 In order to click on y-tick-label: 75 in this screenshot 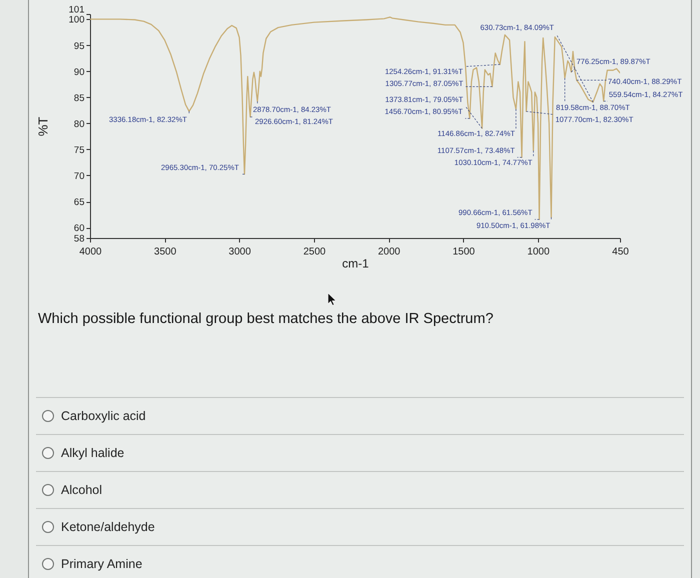, I will do `click(79, 150)`.